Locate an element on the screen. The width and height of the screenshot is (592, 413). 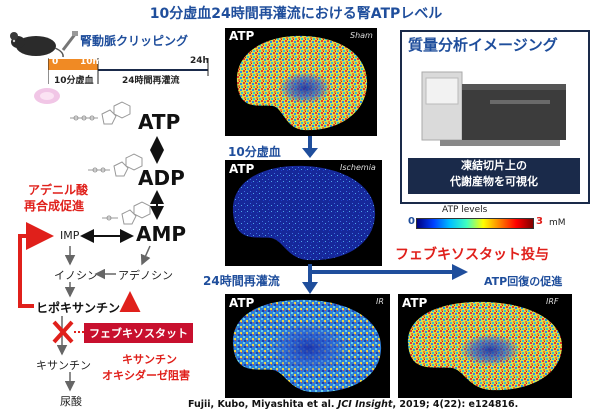
legend-min: 0 is located at coordinates (411, 221).